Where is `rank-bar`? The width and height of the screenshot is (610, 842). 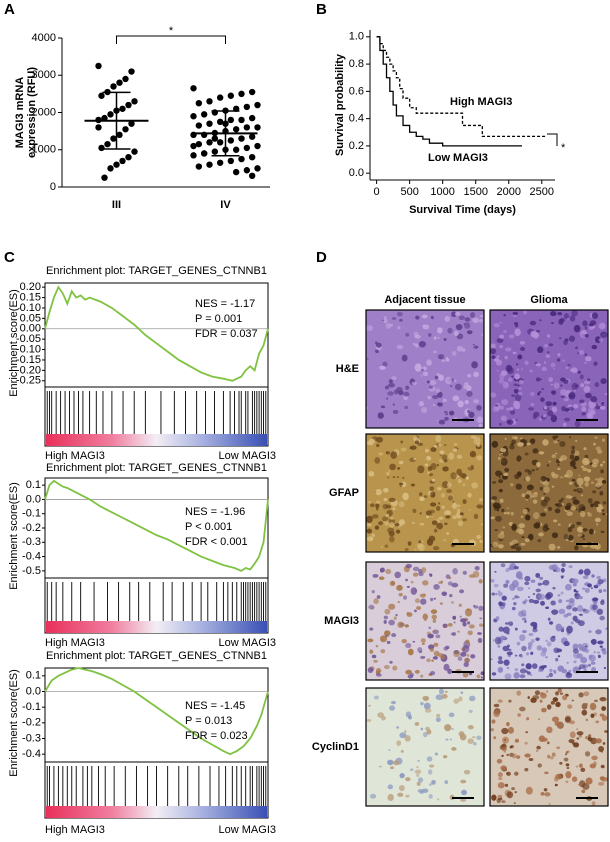 rank-bar is located at coordinates (156, 440).